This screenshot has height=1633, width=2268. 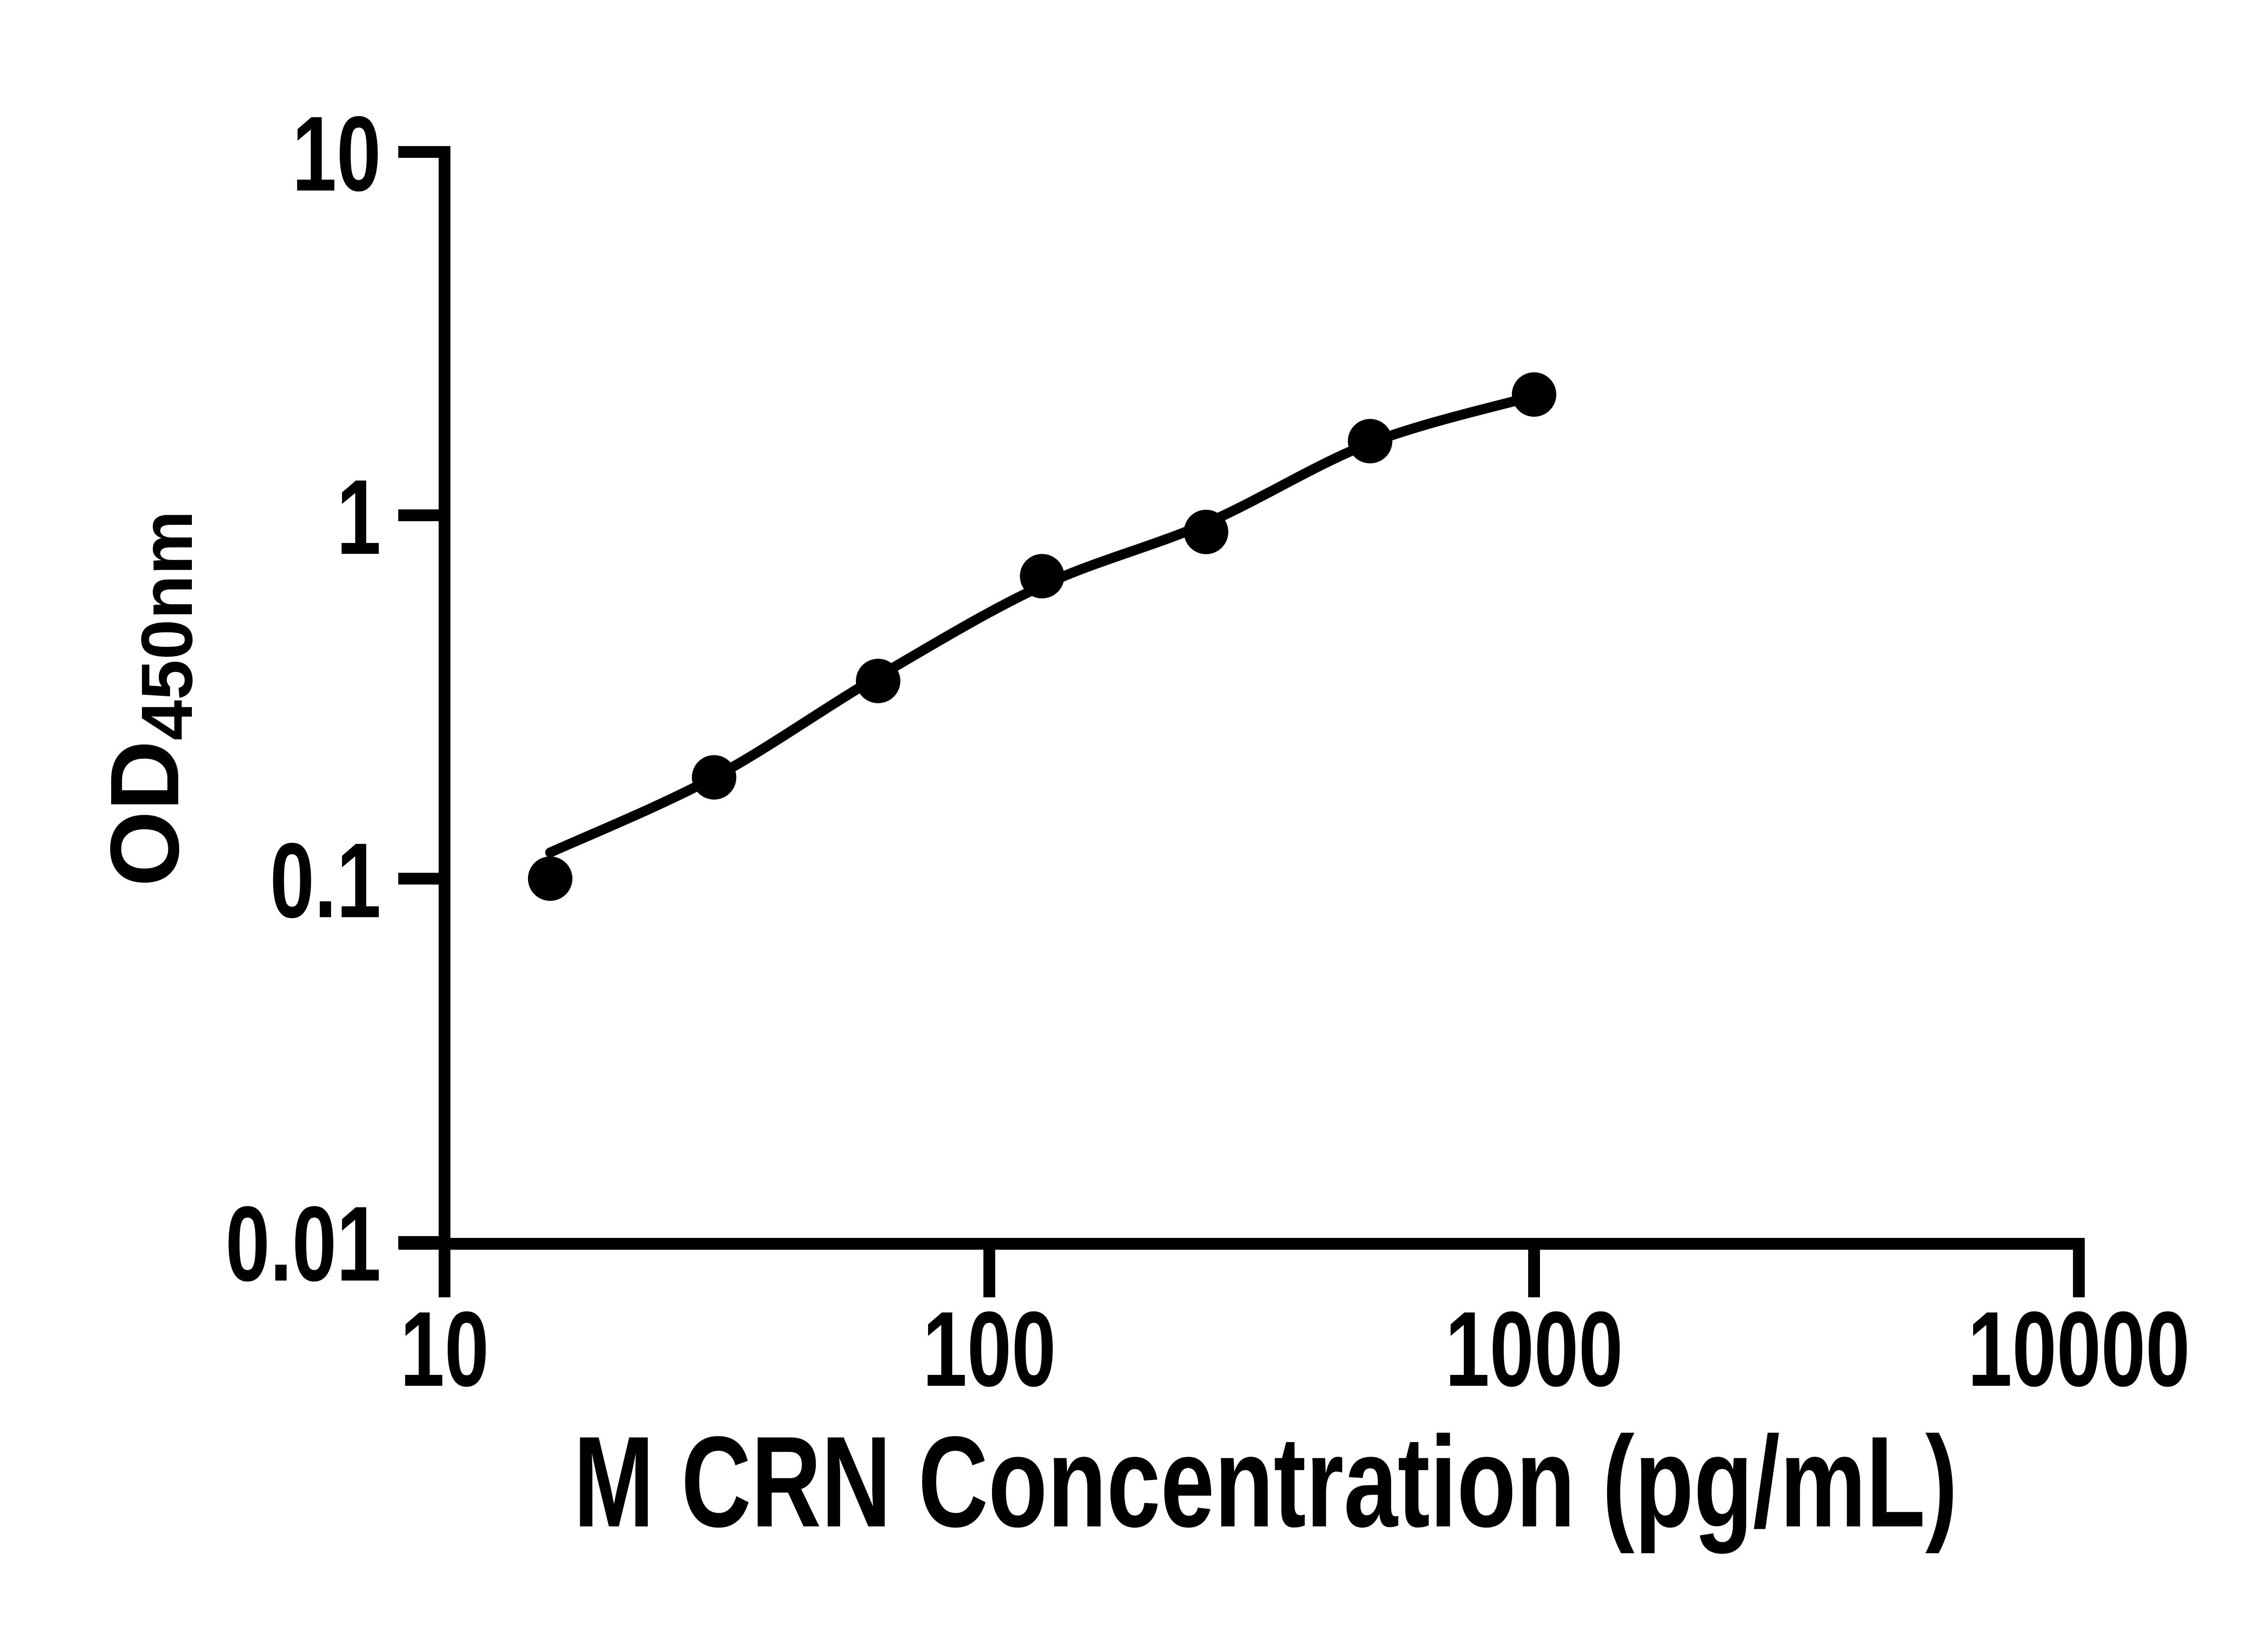 I want to click on x-tick-label-group: 100, so click(x=990, y=1349).